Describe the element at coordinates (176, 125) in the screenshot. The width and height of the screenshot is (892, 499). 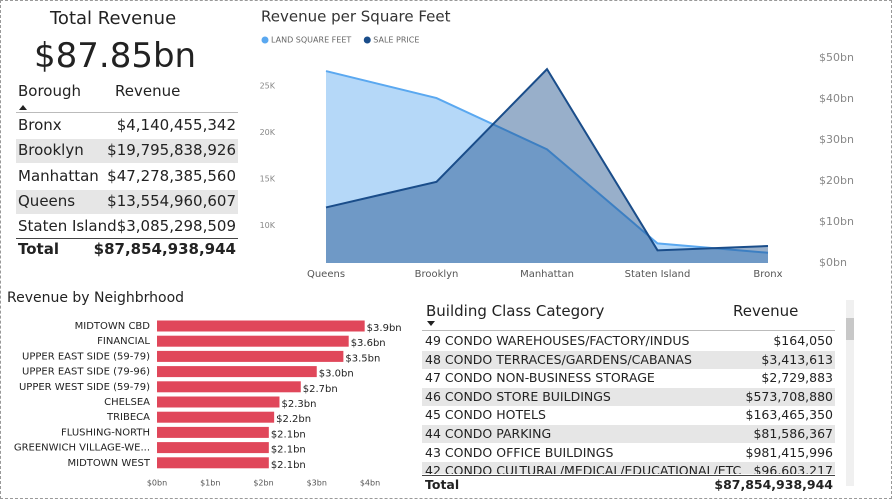
I see `cell: $4,140,455,342` at that location.